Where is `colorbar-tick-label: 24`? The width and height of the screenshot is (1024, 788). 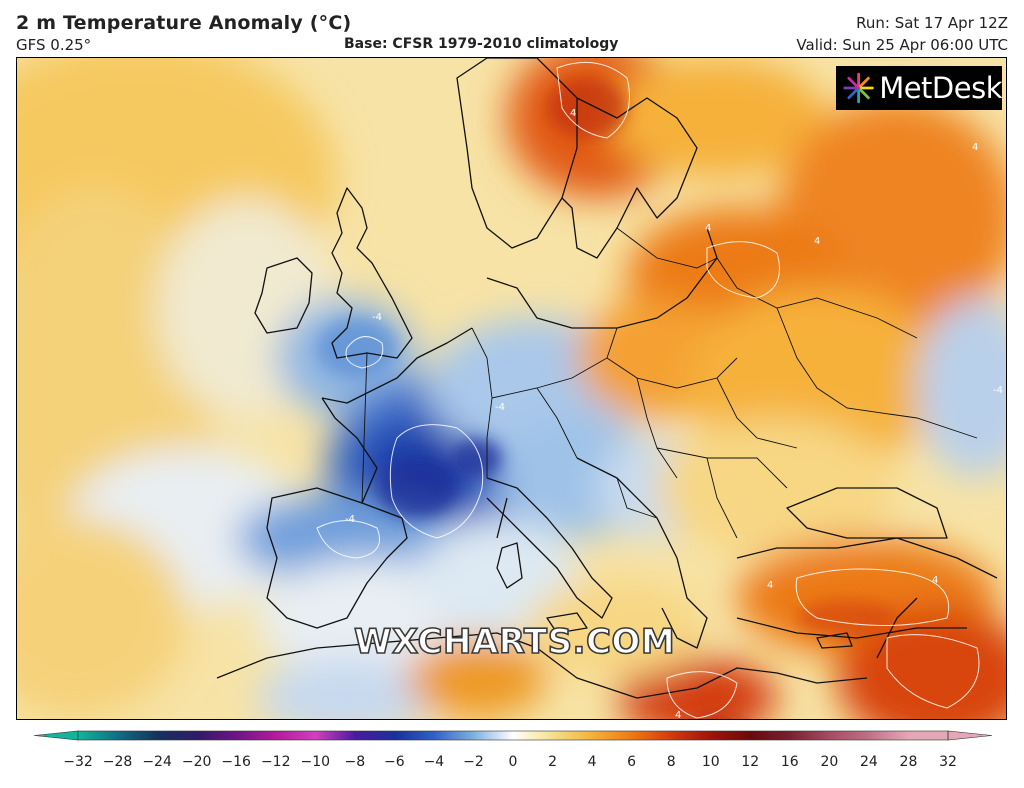 colorbar-tick-label: 24 is located at coordinates (869, 762).